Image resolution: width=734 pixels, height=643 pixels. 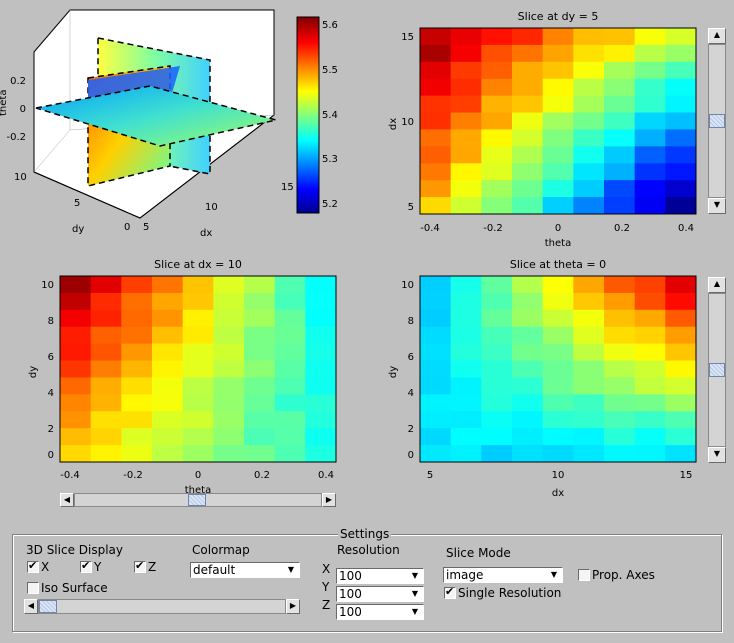 I want to click on res-z-select: 100 ▼, so click(x=380, y=612).